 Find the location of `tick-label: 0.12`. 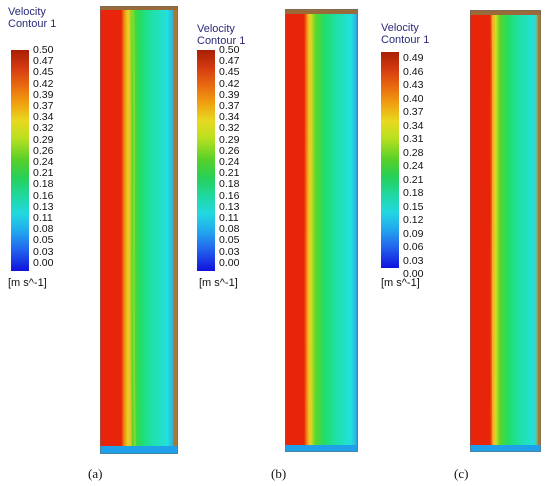

tick-label: 0.12 is located at coordinates (413, 220).